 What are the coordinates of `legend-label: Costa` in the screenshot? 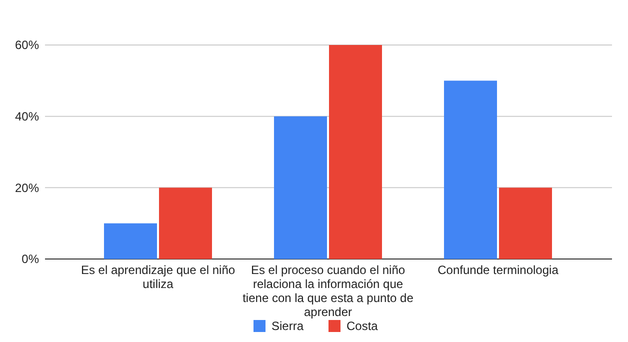 It's located at (362, 326).